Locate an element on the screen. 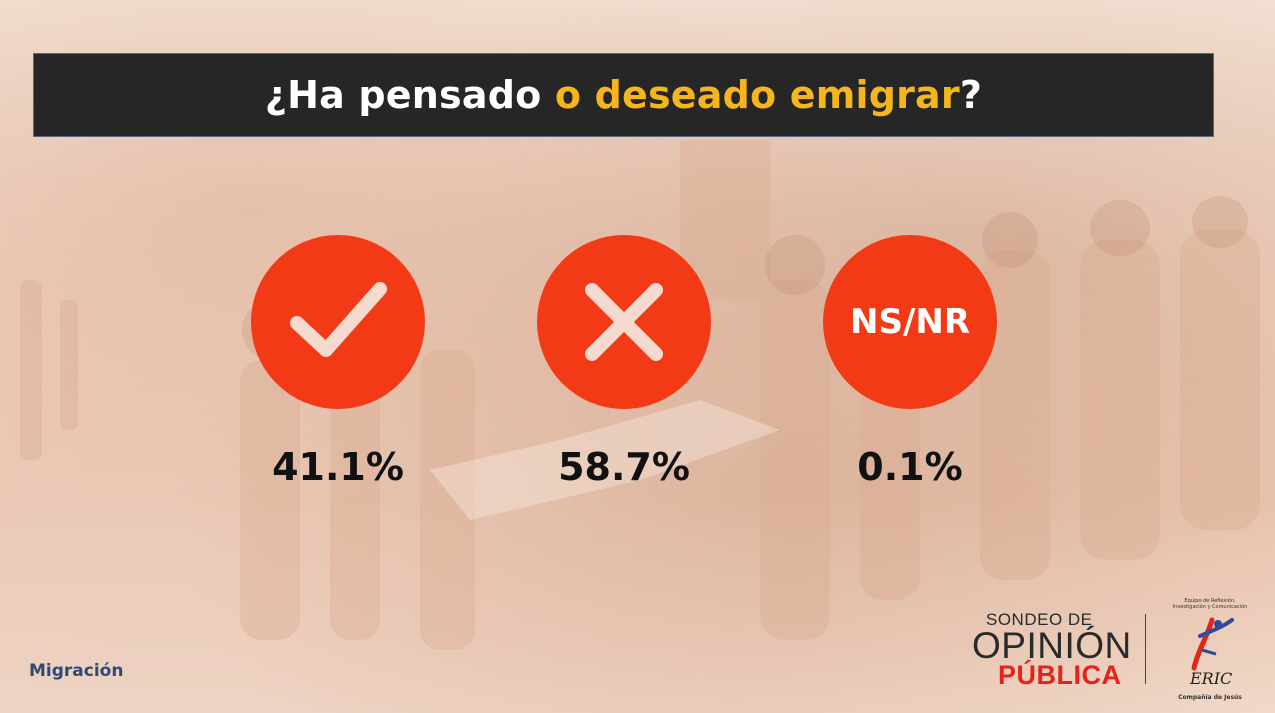  no-circle is located at coordinates (624, 322).